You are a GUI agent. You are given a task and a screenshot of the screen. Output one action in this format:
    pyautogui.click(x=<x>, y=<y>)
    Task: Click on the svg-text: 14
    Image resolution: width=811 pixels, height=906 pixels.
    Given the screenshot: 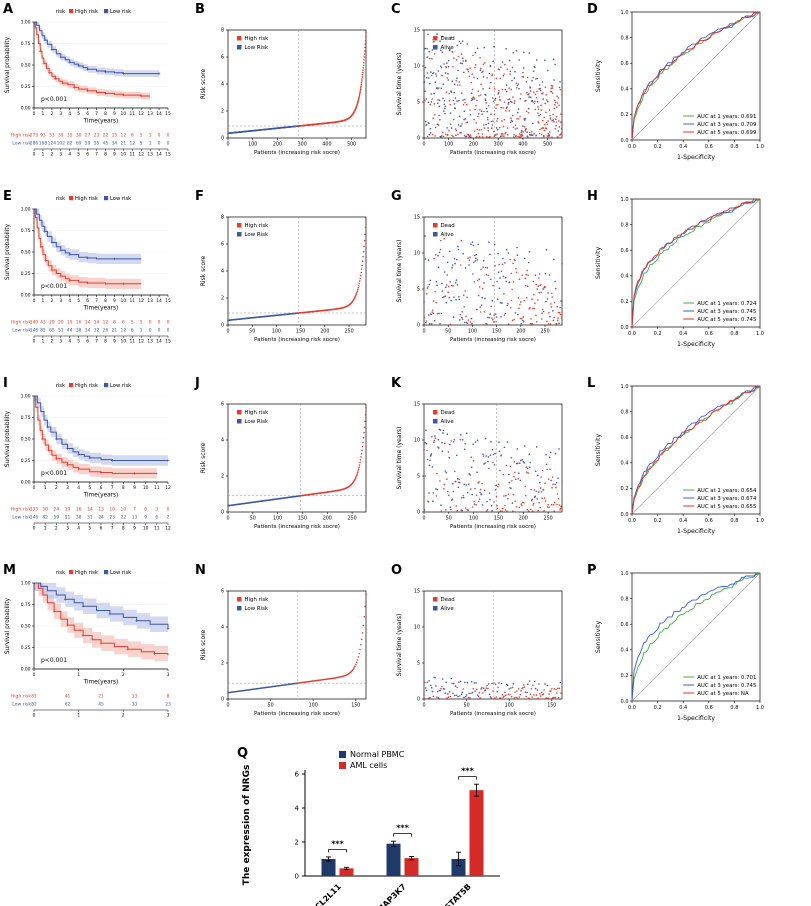 What is the action you would take?
    pyautogui.click(x=88, y=323)
    